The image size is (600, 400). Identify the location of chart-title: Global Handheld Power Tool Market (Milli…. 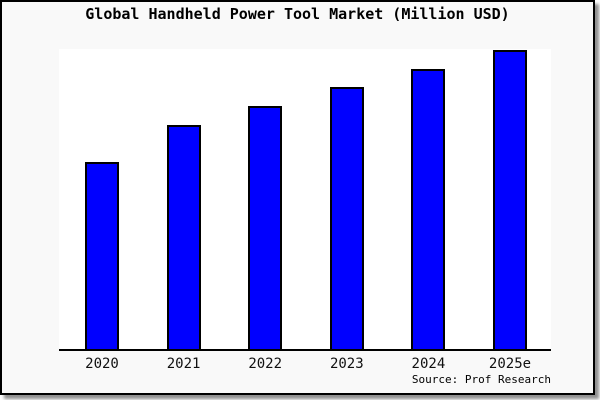
(297, 14).